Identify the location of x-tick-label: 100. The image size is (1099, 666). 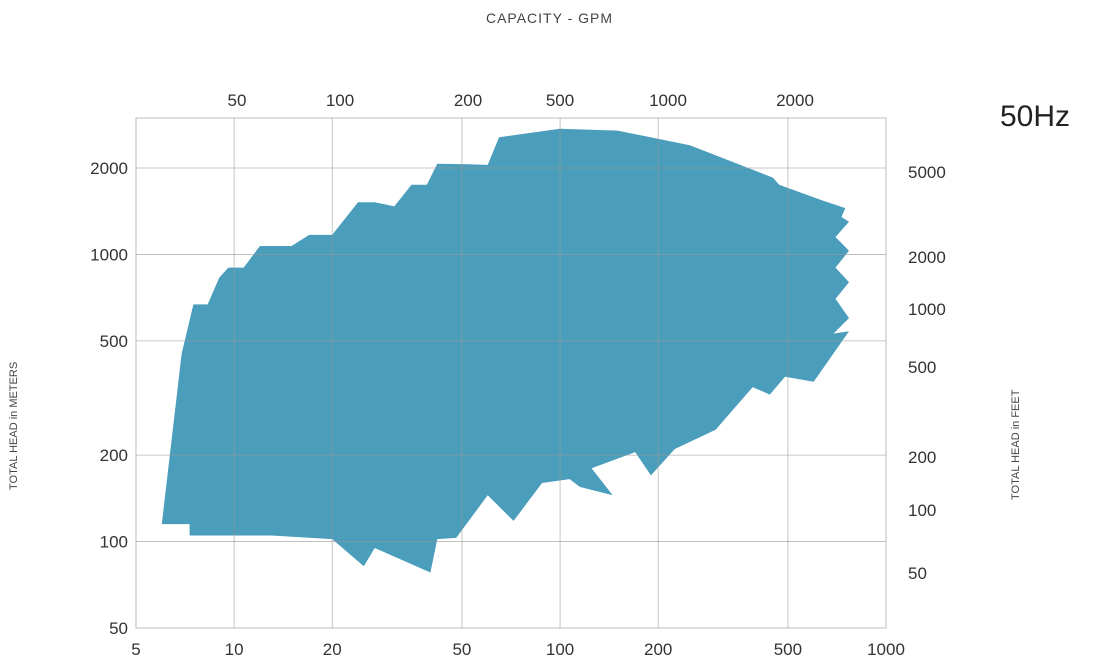
(560, 649).